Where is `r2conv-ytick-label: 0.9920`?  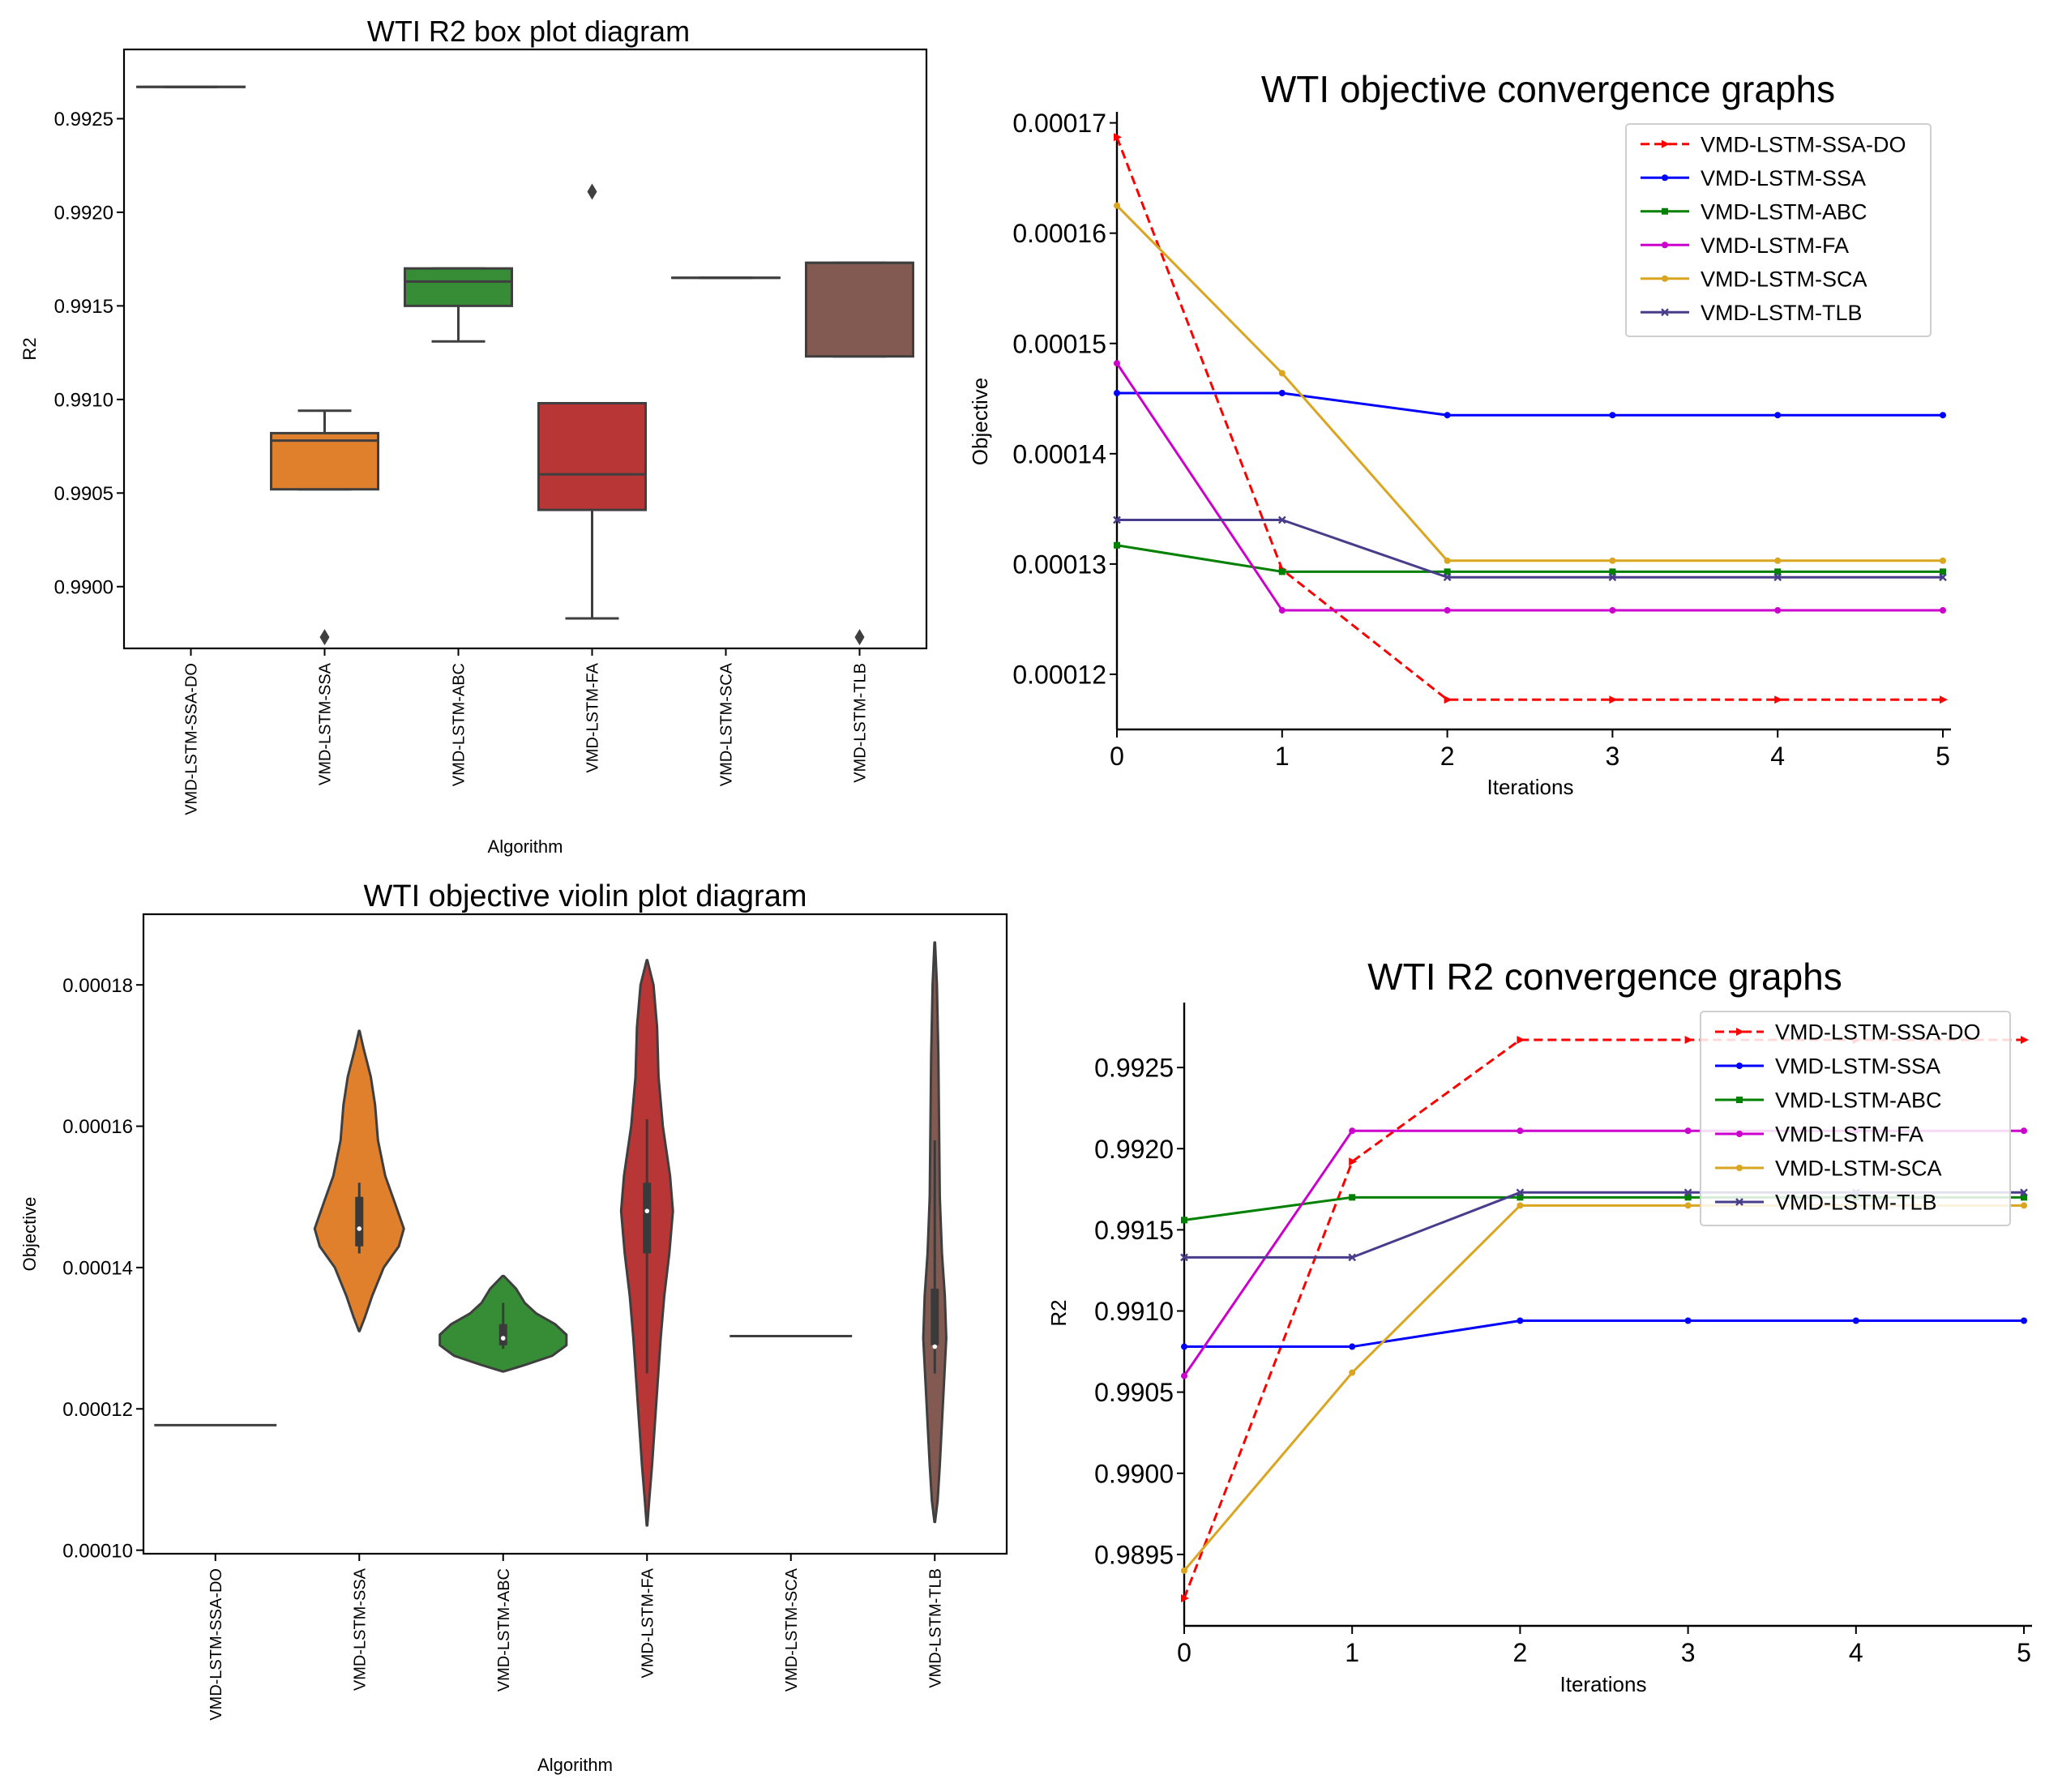 r2conv-ytick-label: 0.9920 is located at coordinates (1134, 1149).